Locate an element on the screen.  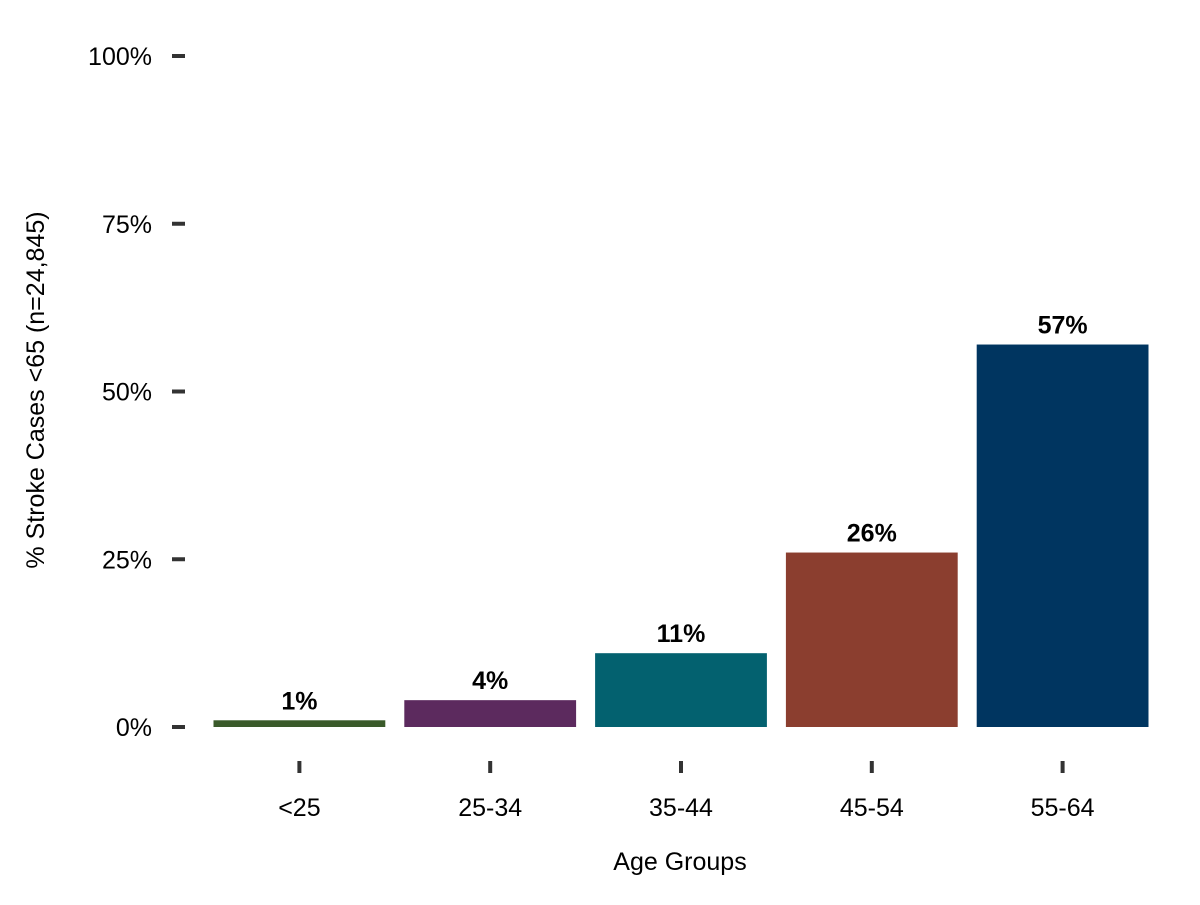
y-tick-label: 50% is located at coordinates (127, 393).